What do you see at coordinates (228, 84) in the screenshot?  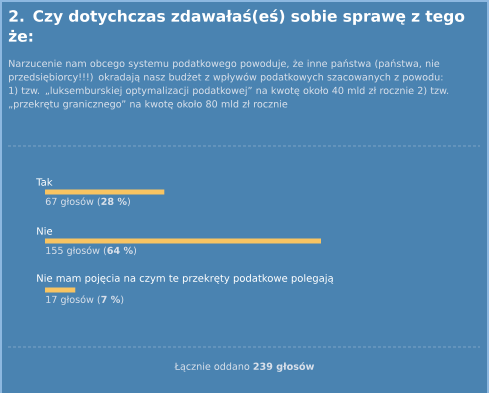 I see `chart-subtitle: Narzucenie nam obcego systemu podatkowego powoduje, że inne państwa (państwa, nie przedsiębiorcy!!!) okradają nasz budżet z wpływów podatkowych szacowanych z powodu: 1) tzw. „luksemburskiej optymalizacji podatkowej” na kwotę około 40 mld zł rocznie 2) tzw. „przekrętu granicznego” na kwotę około 80 mld zł rocznie` at bounding box center [228, 84].